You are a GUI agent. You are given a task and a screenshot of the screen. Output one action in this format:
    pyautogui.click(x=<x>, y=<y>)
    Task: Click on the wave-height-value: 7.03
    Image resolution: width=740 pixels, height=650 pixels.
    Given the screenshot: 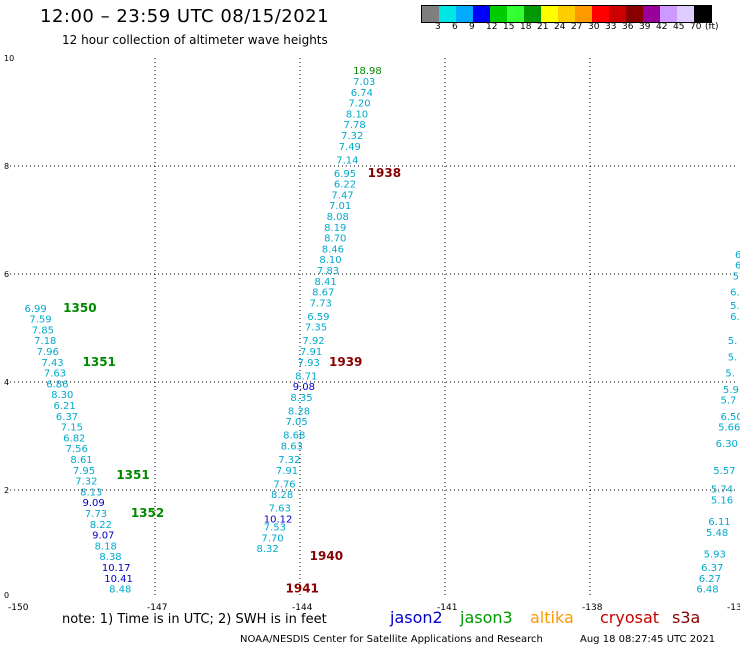 What is the action you would take?
    pyautogui.click(x=364, y=82)
    